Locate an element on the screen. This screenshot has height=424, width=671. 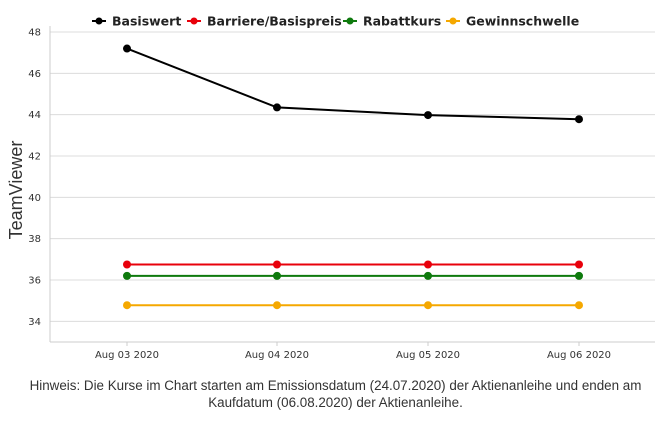
legend-item: Basiswert is located at coordinates (136, 21).